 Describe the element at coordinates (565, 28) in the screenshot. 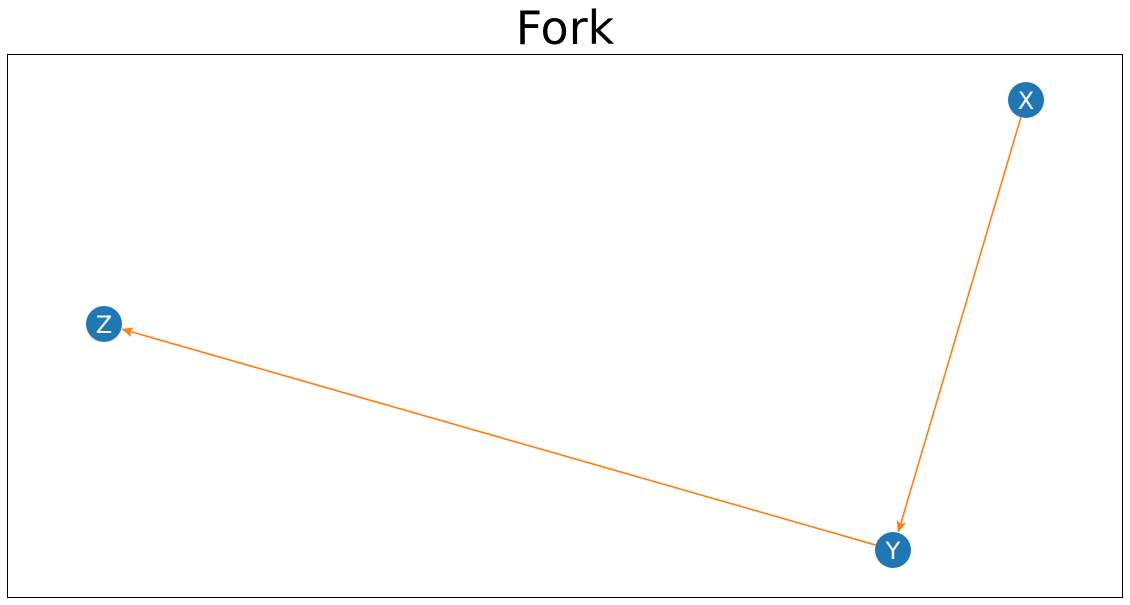

I see `diagram-title: Fork` at that location.